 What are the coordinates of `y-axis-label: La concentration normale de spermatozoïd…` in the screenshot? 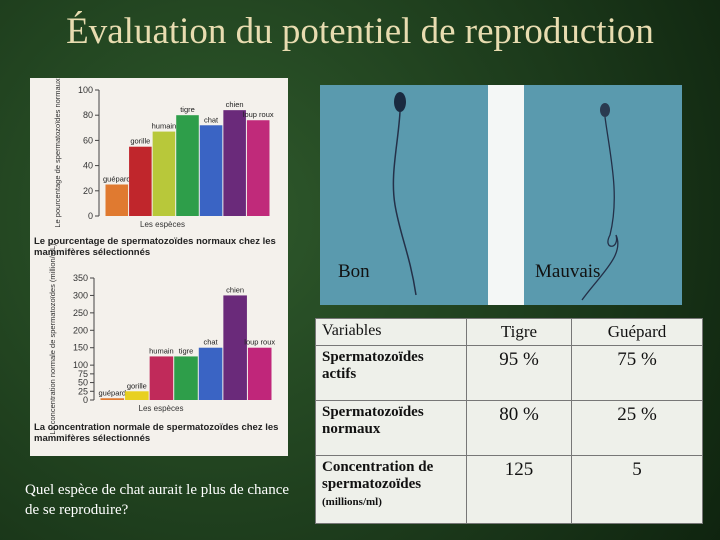 It's located at (52, 339).